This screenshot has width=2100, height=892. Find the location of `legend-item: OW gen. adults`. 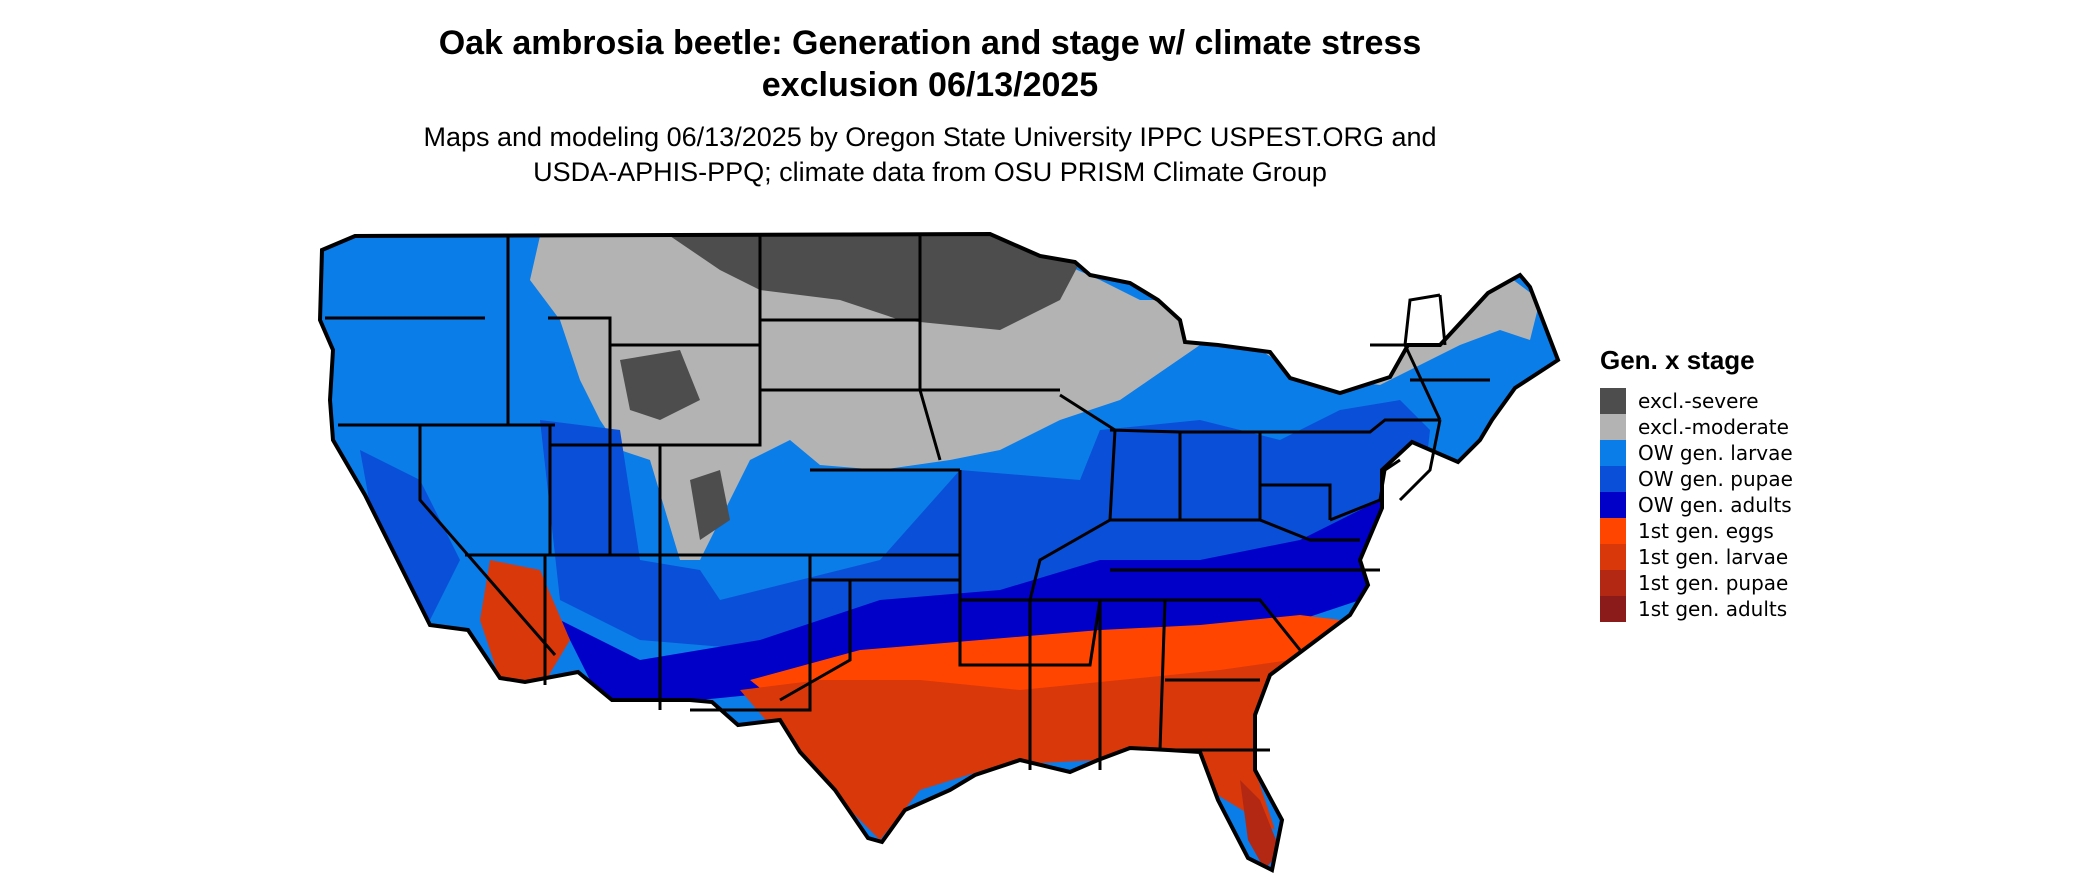

legend-item: OW gen. adults is located at coordinates (1696, 505).